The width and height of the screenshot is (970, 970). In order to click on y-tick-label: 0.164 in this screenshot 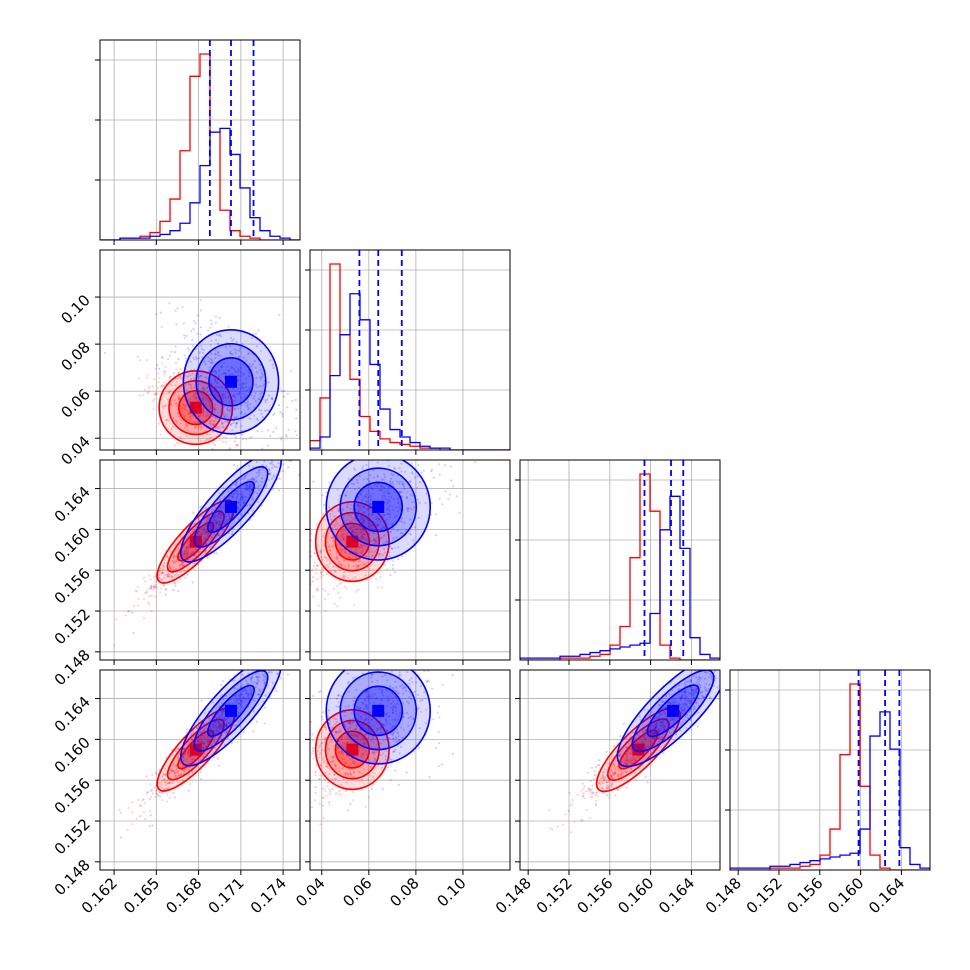, I will do `click(72, 714)`.